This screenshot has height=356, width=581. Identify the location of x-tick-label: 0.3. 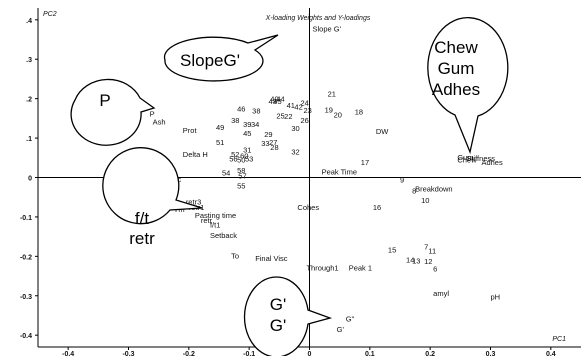
(491, 353).